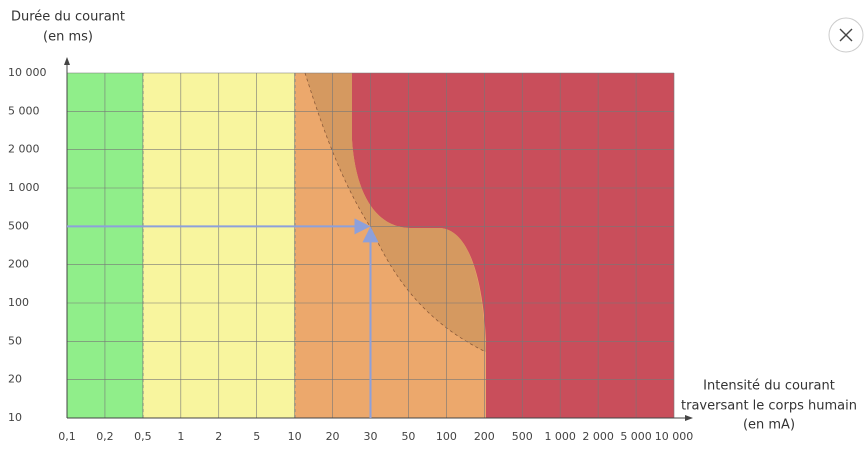 The height and width of the screenshot is (462, 864). Describe the element at coordinates (484, 436) in the screenshot. I see `x-tick-label: 200` at that location.